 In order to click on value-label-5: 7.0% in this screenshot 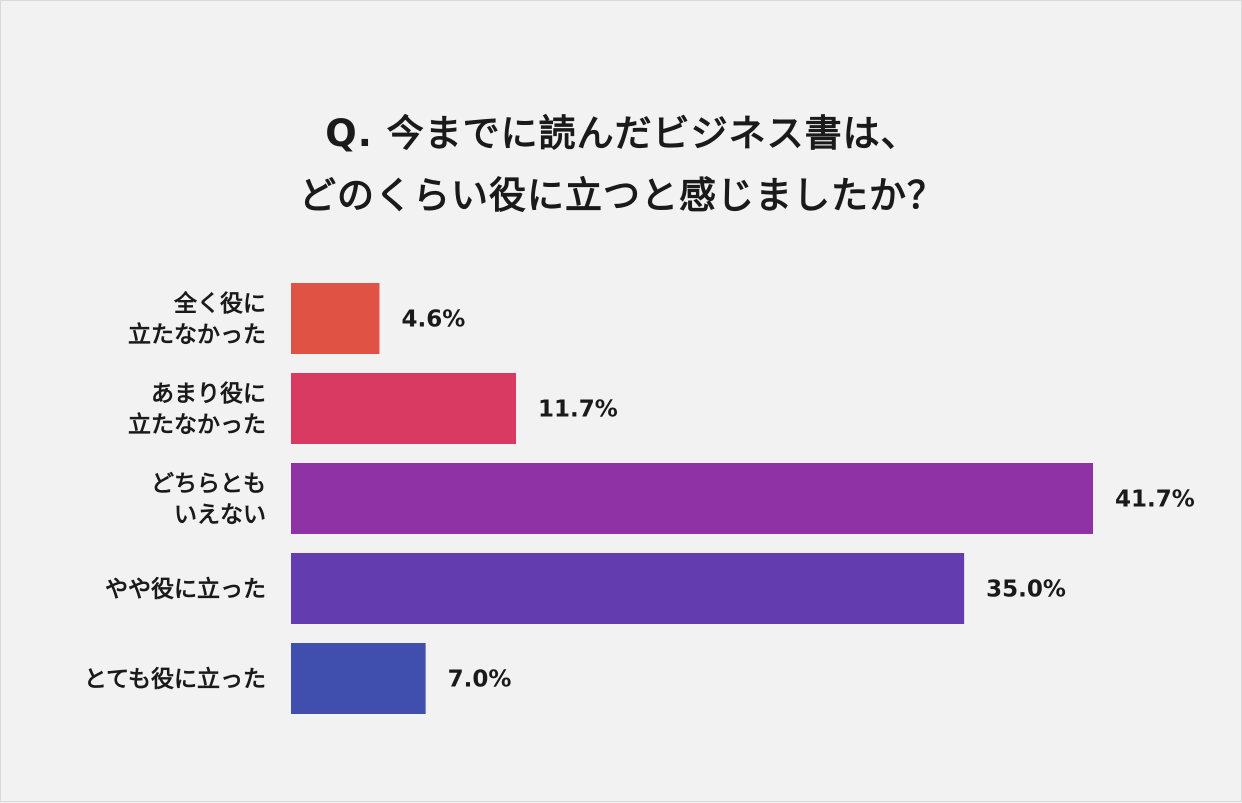, I will do `click(480, 680)`.